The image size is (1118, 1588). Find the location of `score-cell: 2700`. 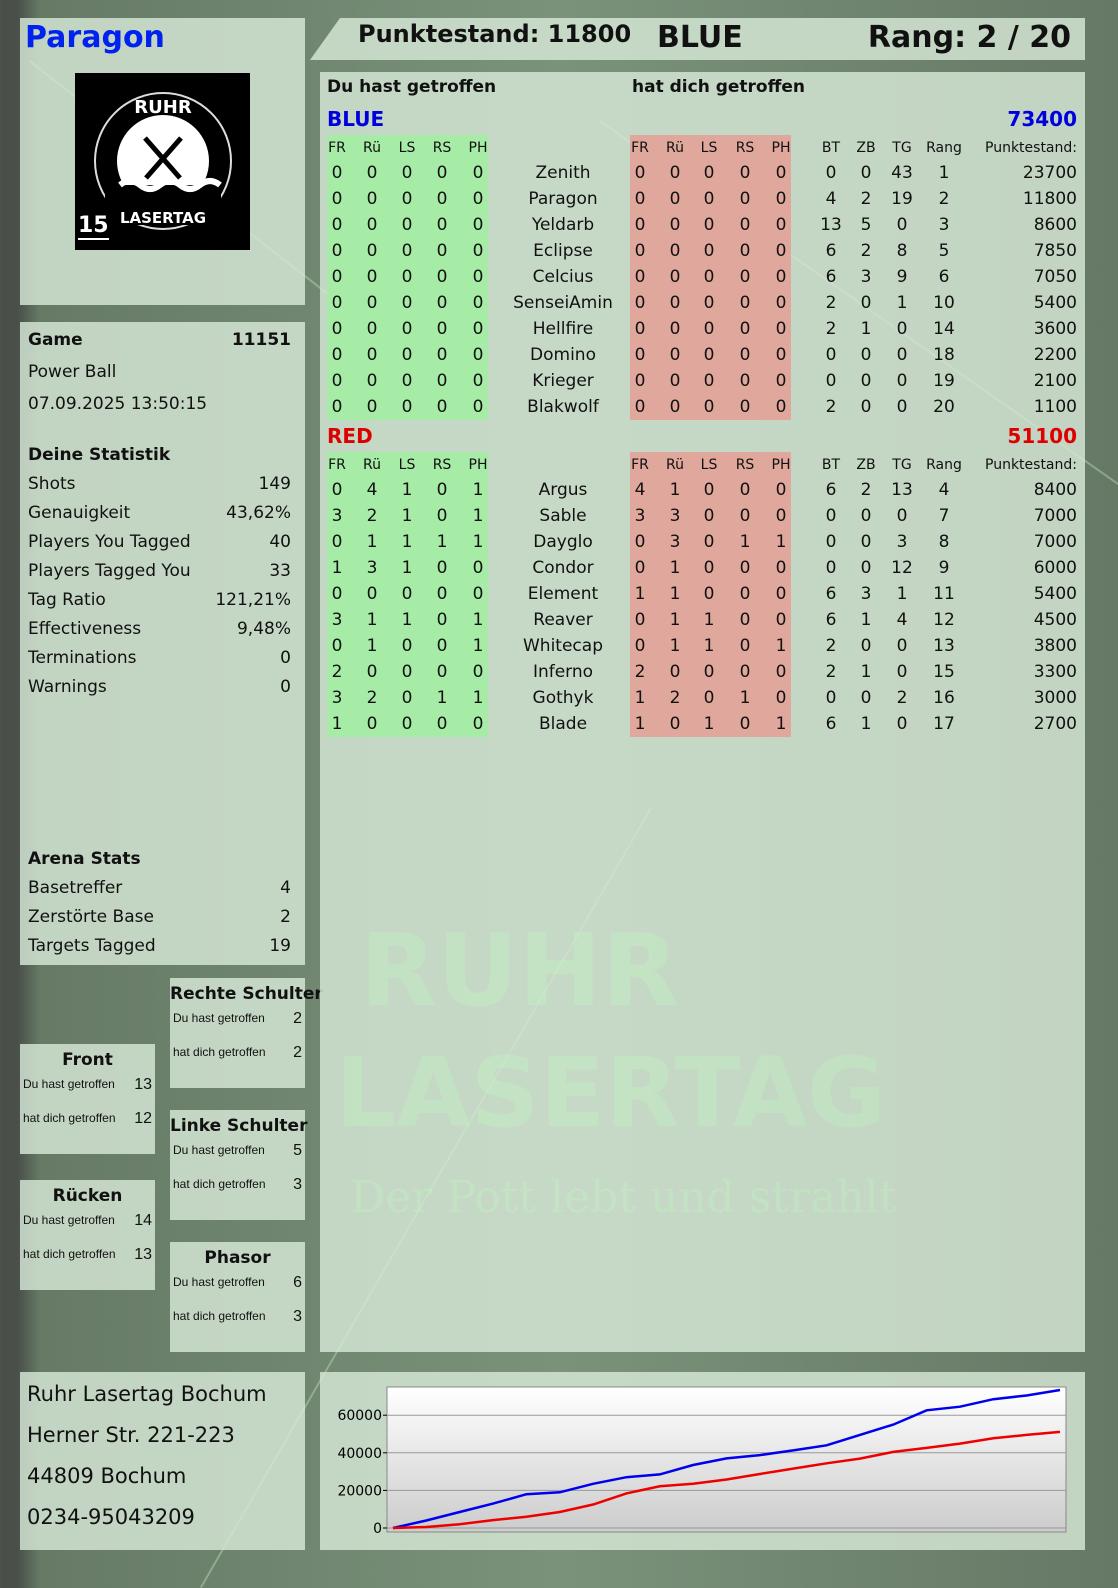

score-cell: 2700 is located at coordinates (1055, 724).